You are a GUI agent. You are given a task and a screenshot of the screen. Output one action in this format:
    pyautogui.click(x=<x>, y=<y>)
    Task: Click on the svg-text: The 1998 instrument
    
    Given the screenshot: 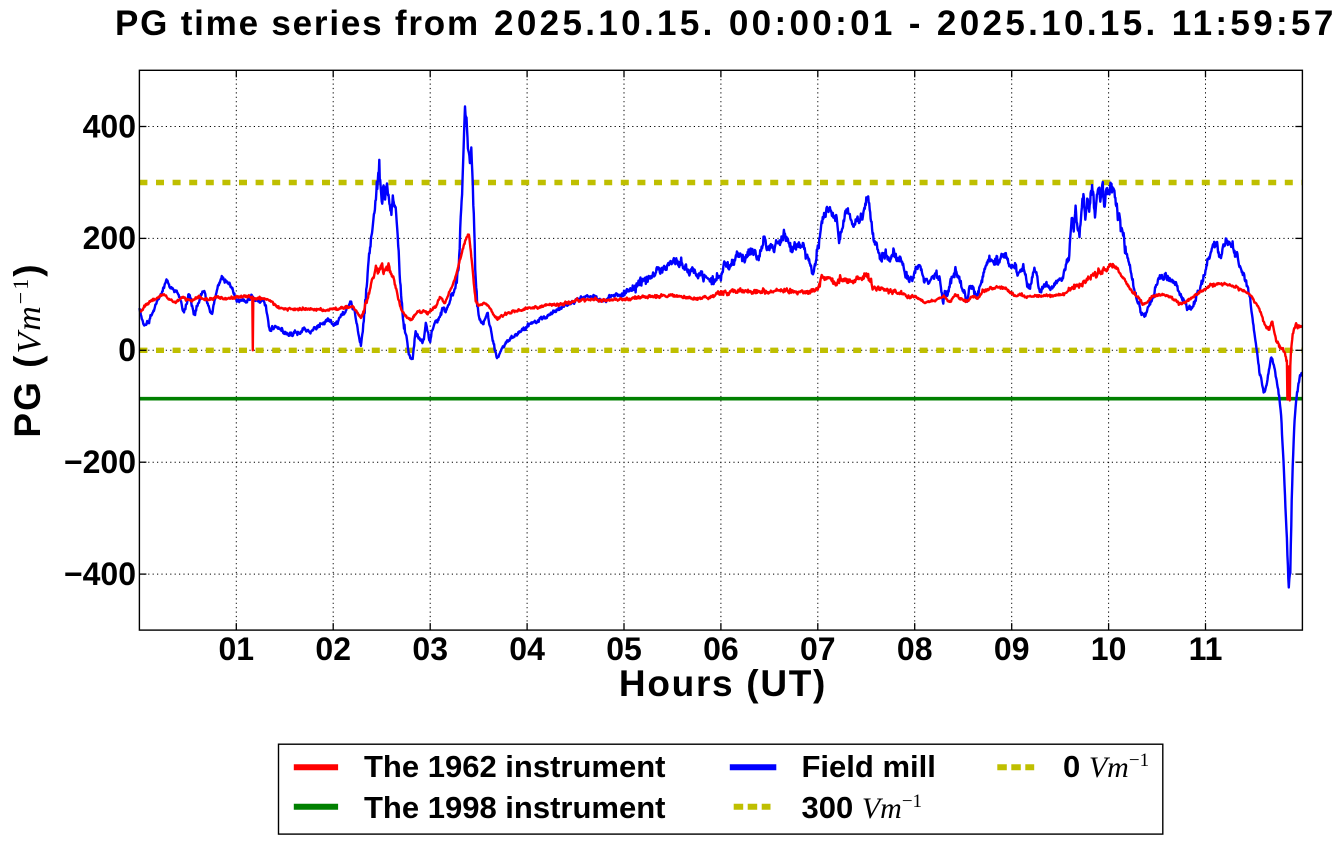 What is the action you would take?
    pyautogui.click(x=514, y=807)
    